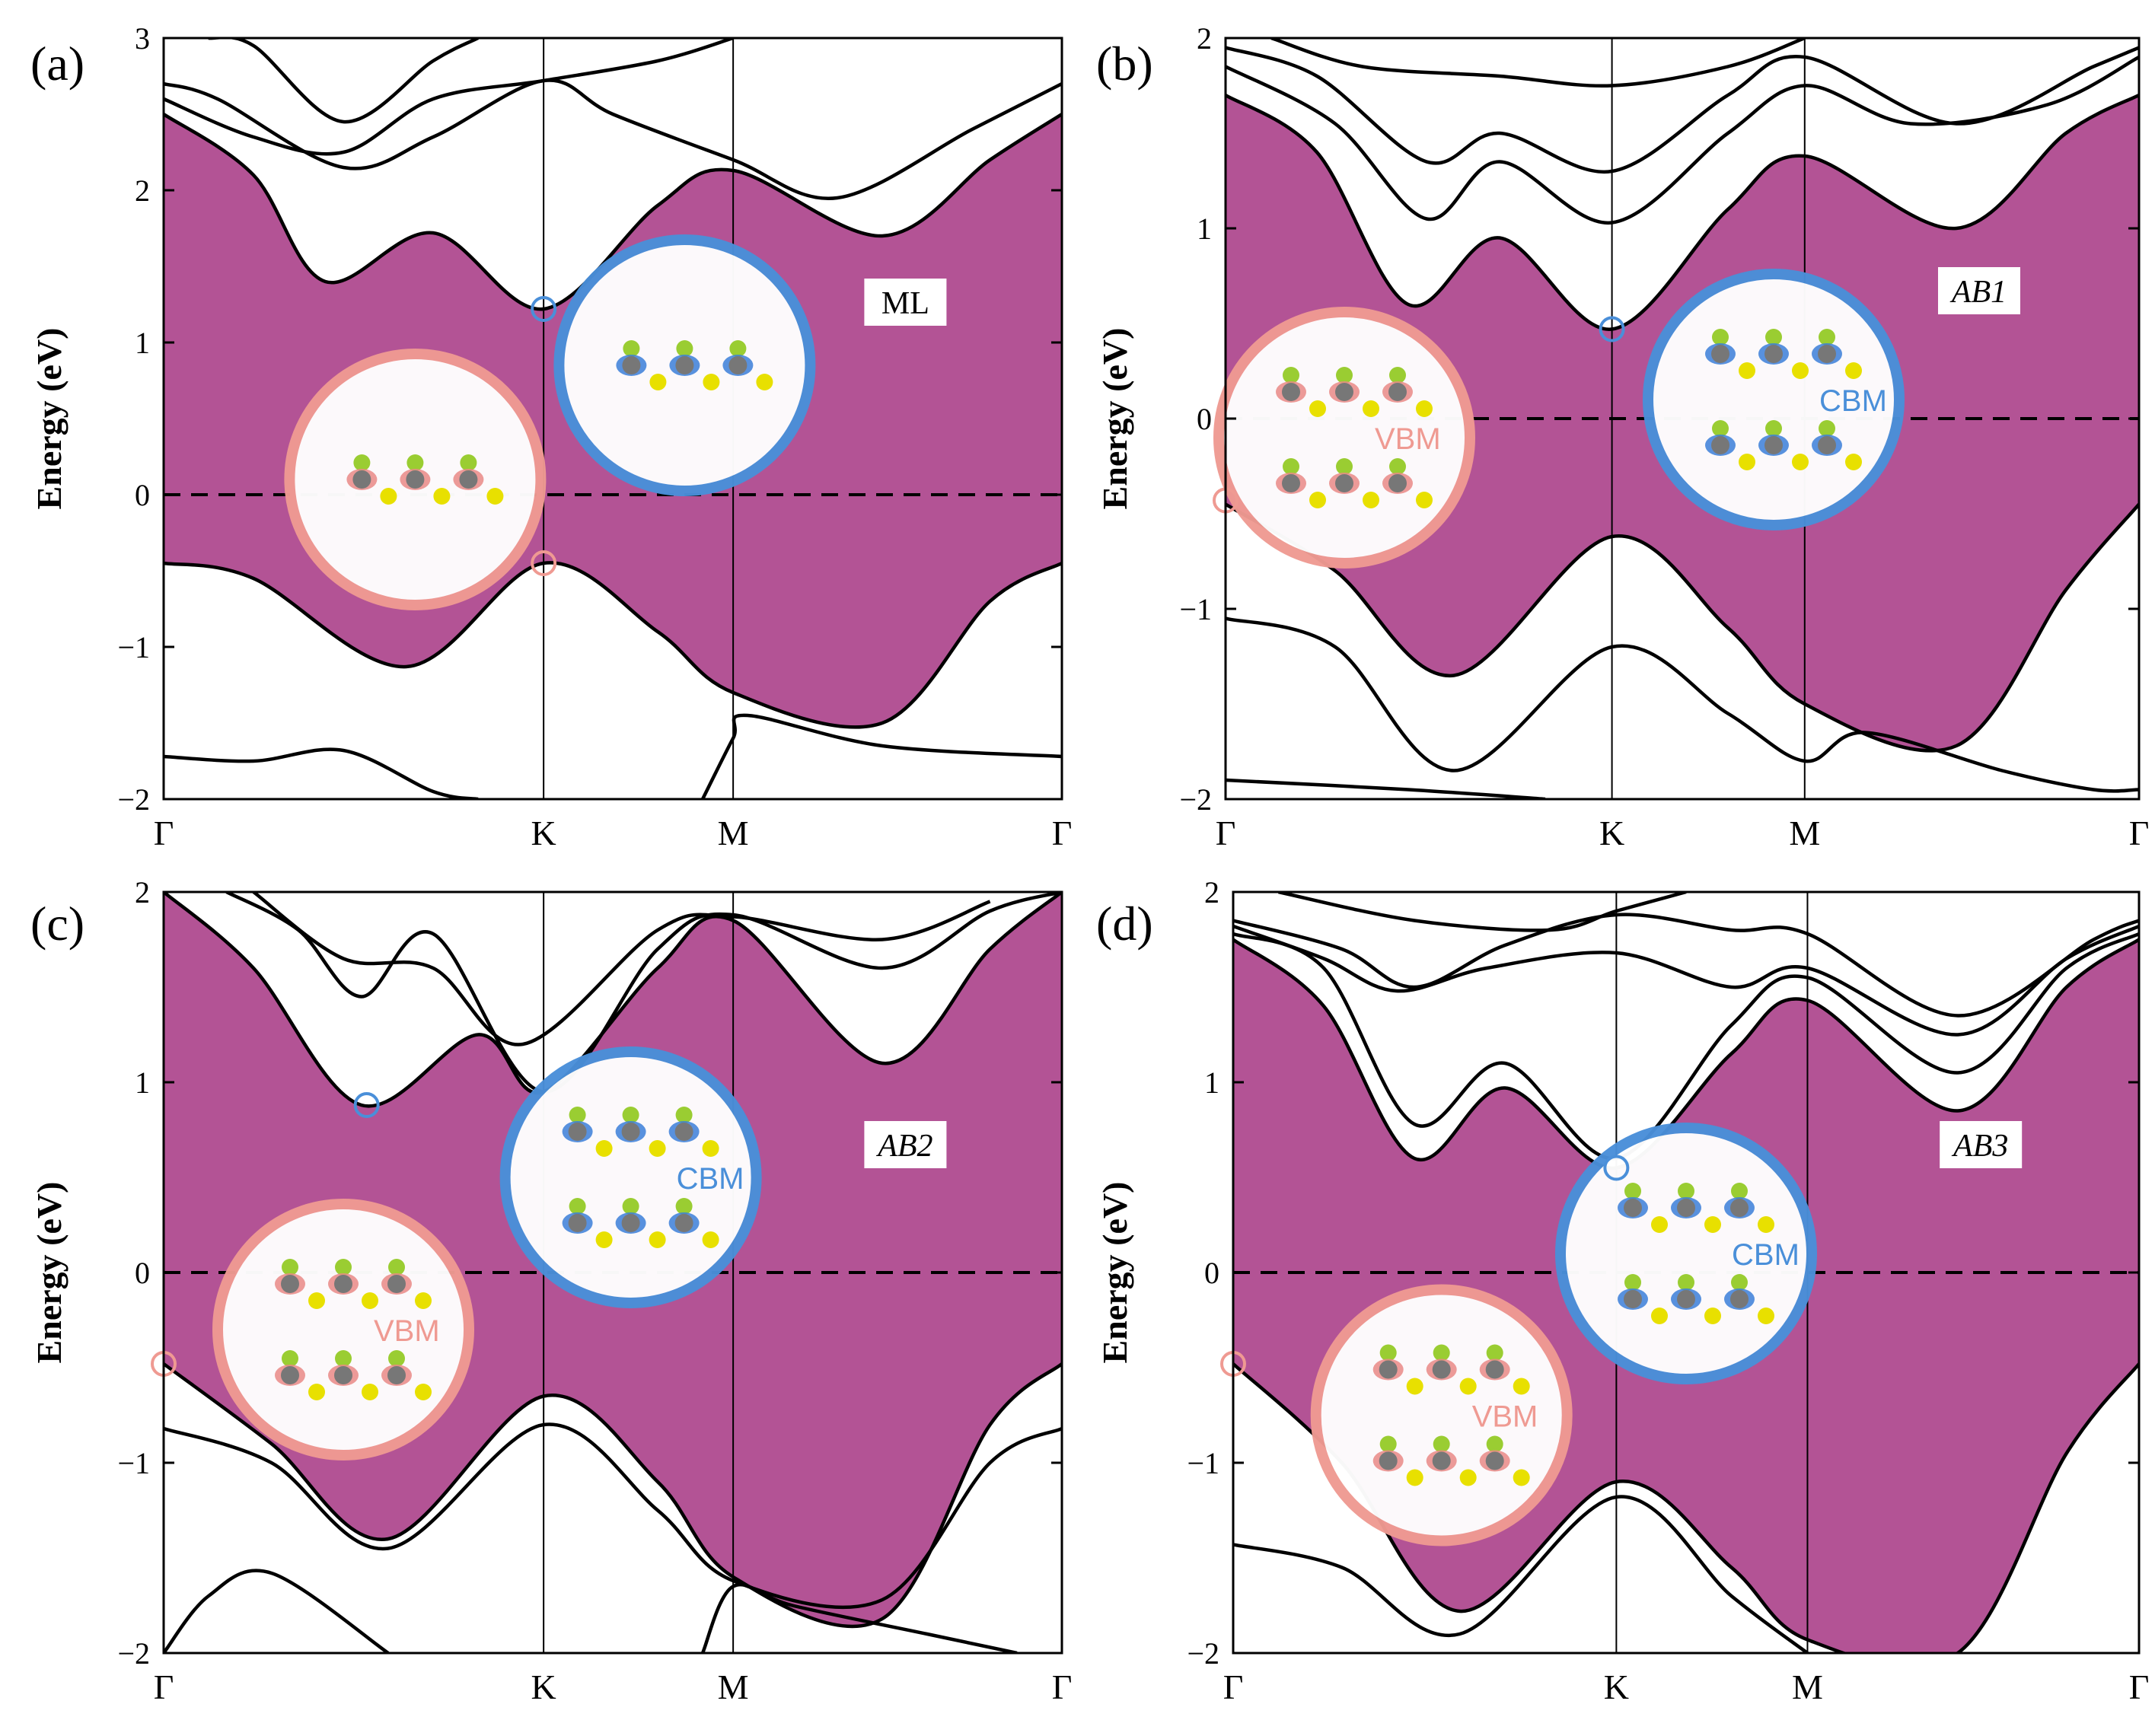 The image size is (2155, 1736). What do you see at coordinates (1124, 64) in the screenshot?
I see `panel-letter: (b)` at bounding box center [1124, 64].